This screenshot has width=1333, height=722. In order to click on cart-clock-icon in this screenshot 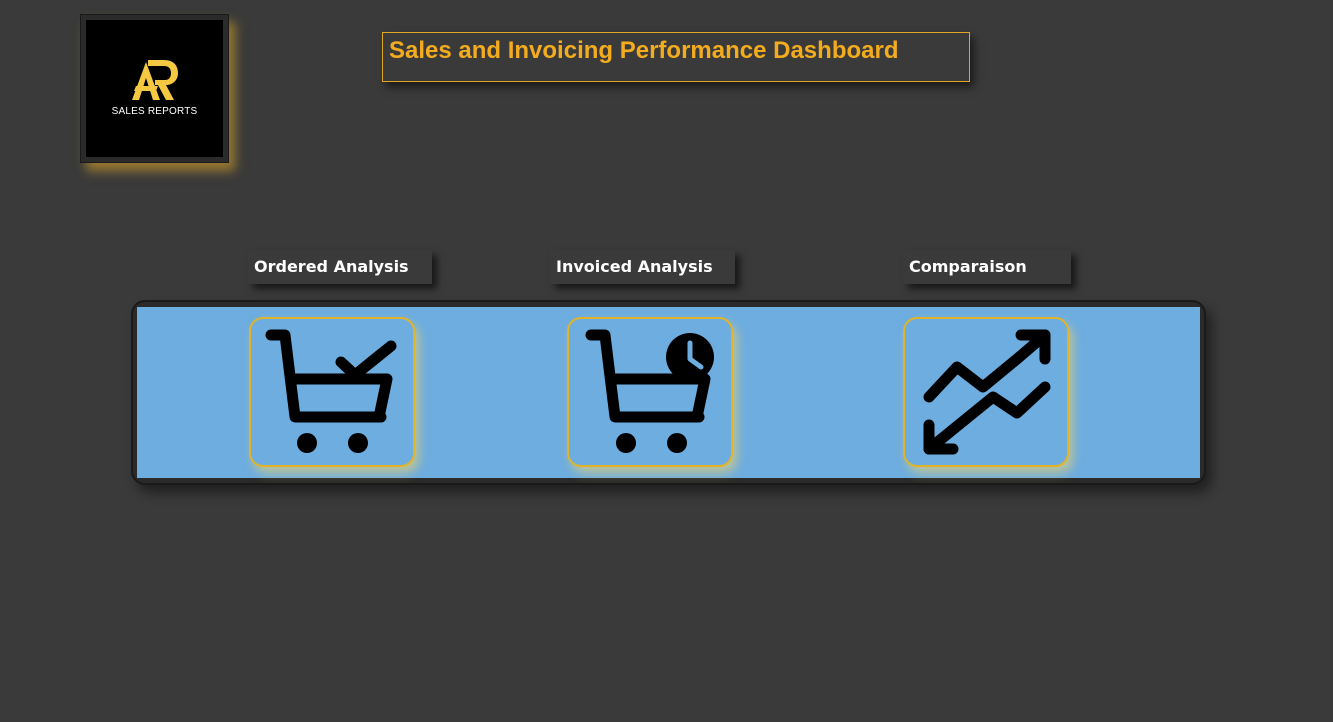, I will do `click(649, 391)`.